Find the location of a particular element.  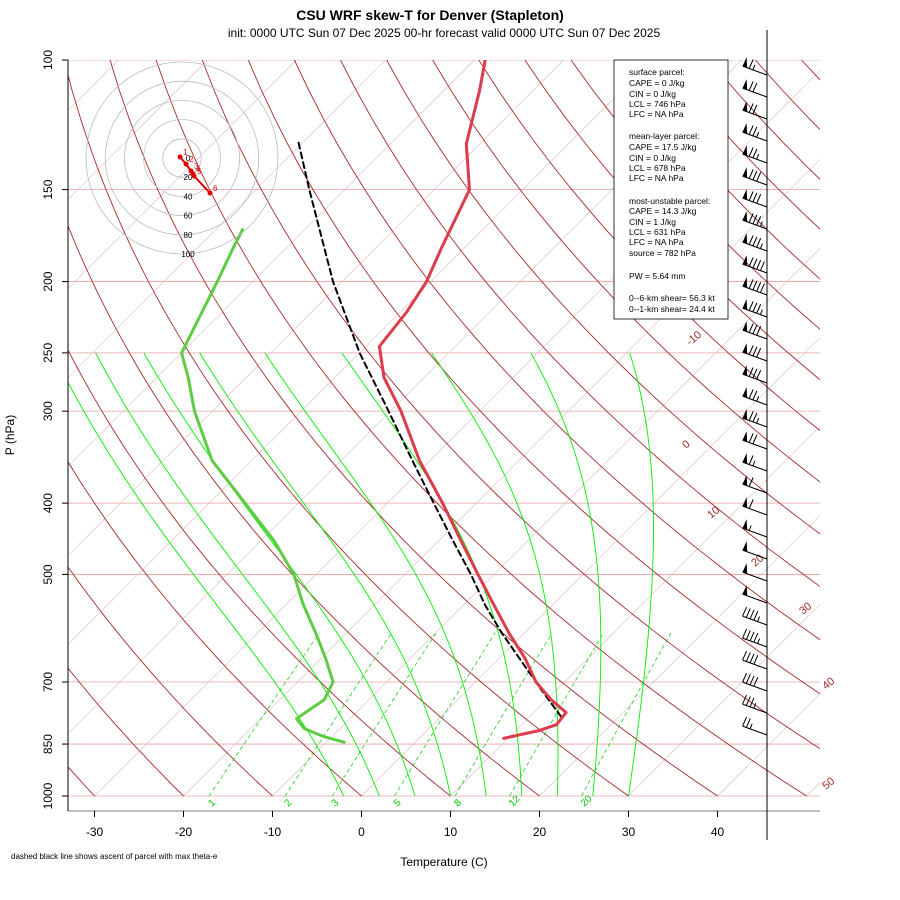

stats-shear01: 0--1-km shear= 24.4 kt is located at coordinates (672, 309).